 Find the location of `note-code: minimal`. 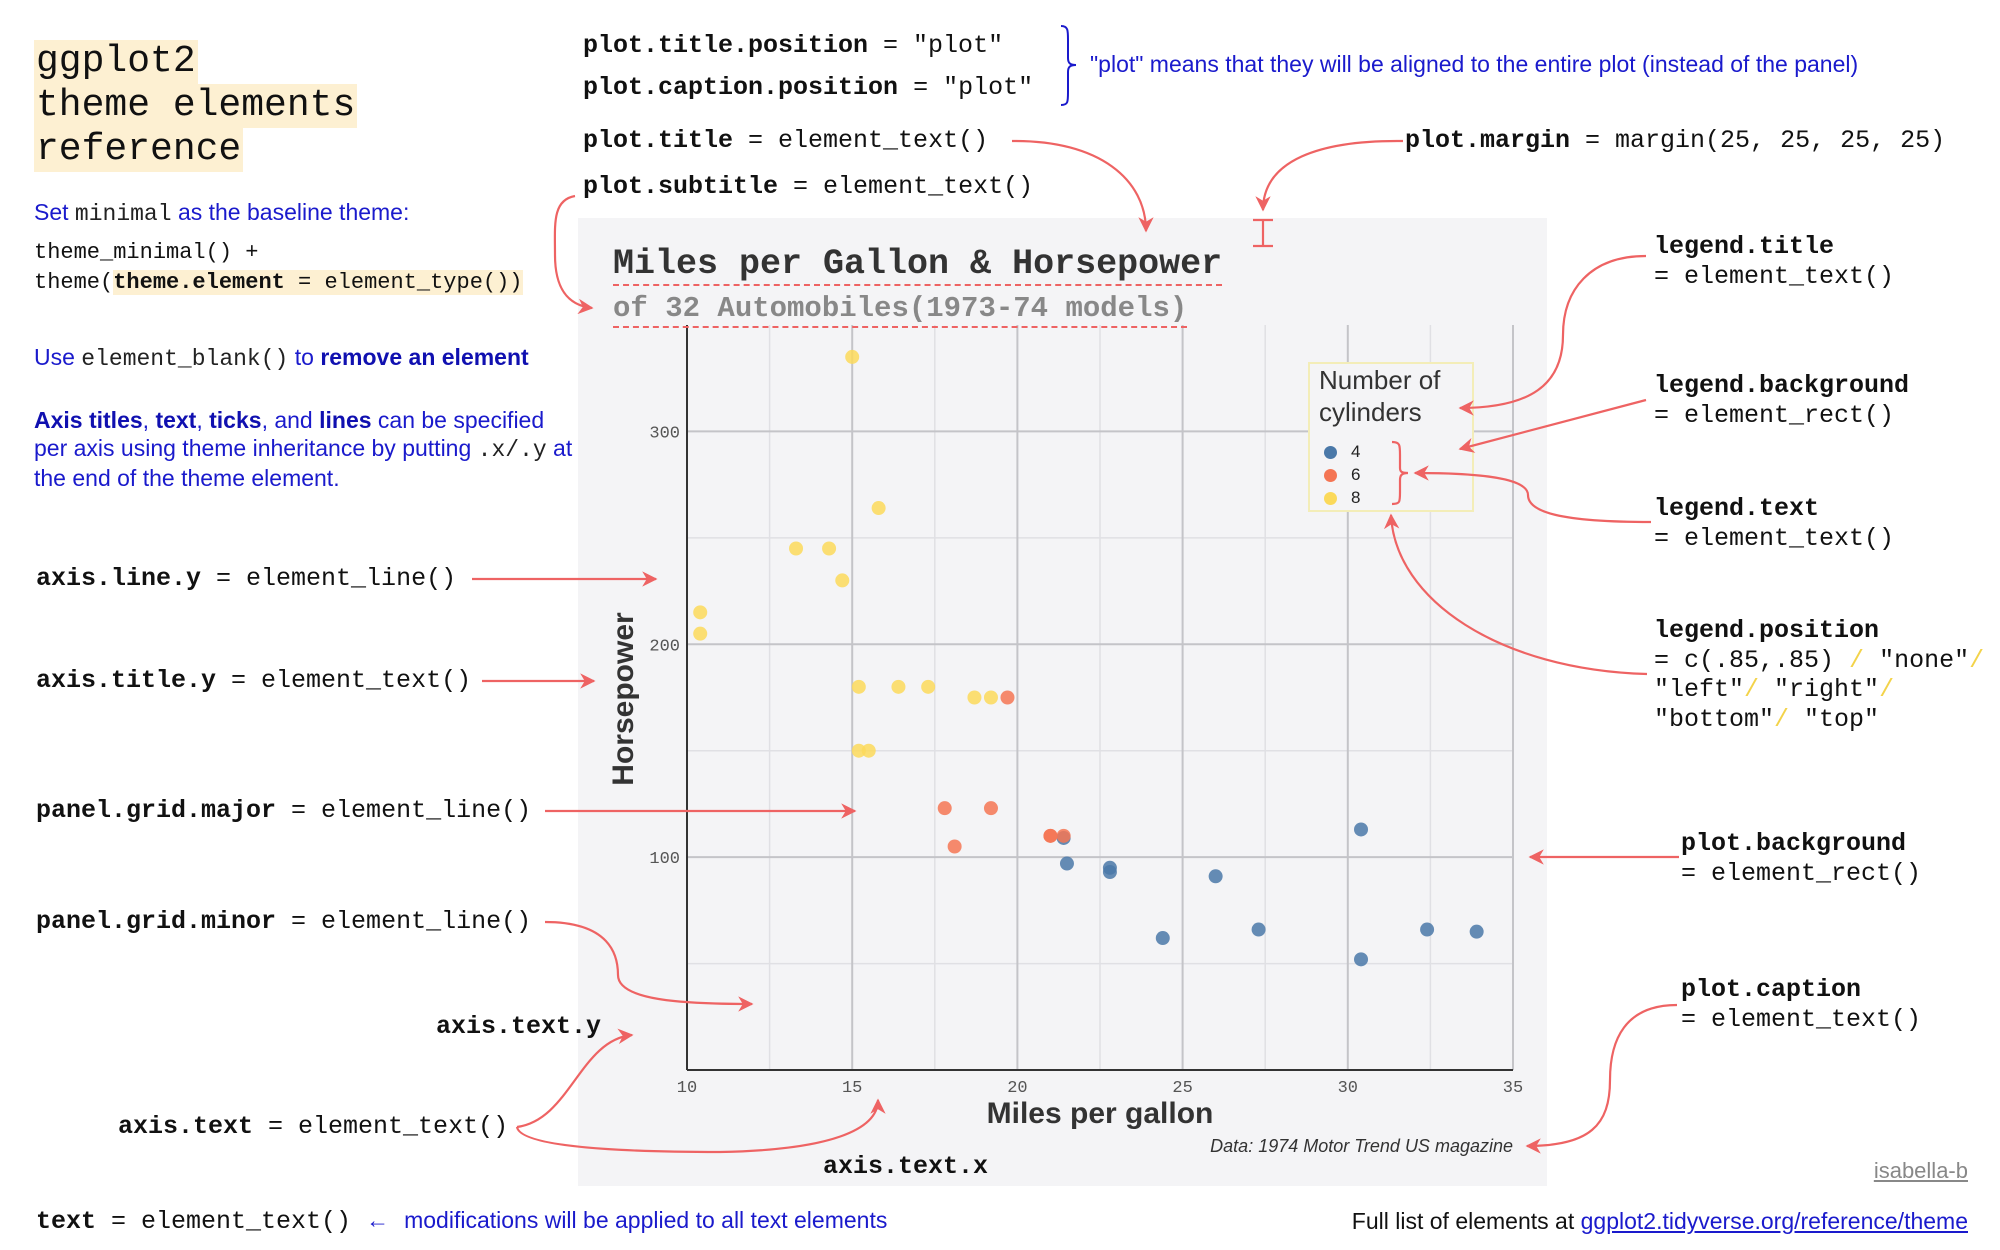

note-code: minimal is located at coordinates (123, 214).